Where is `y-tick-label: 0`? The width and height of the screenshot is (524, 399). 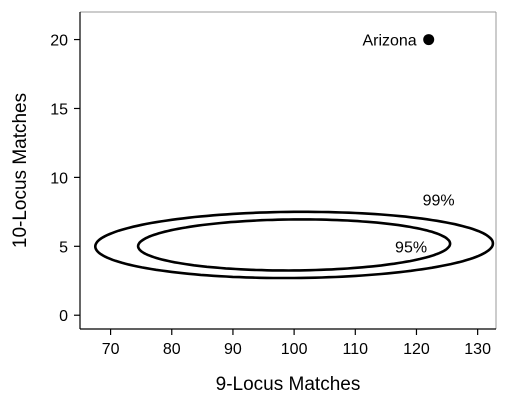
y-tick-label: 0 is located at coordinates (63, 316).